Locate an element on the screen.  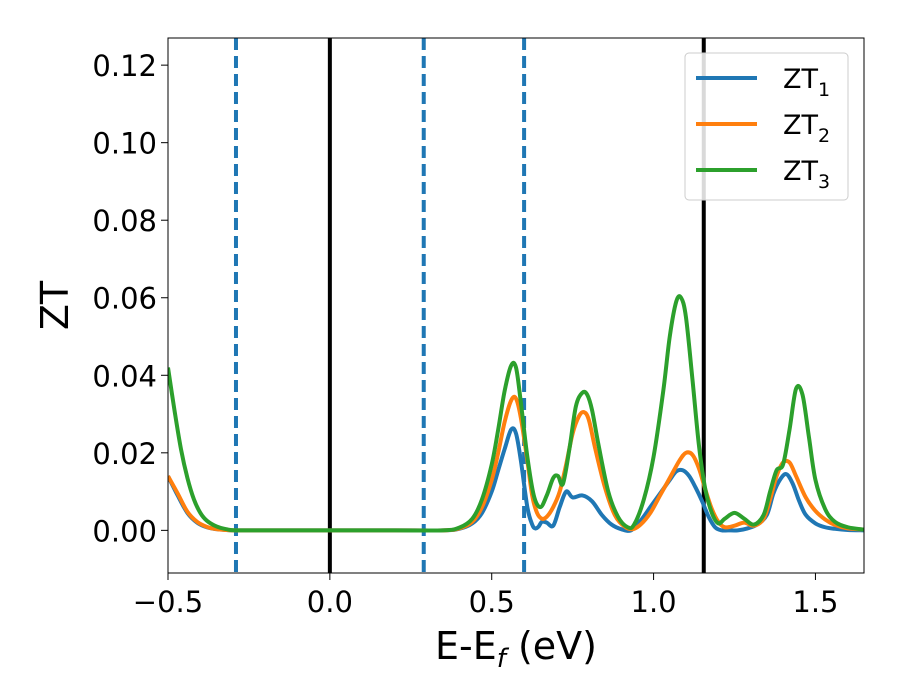
x-axis-label-main: E-E is located at coordinates (466, 646).